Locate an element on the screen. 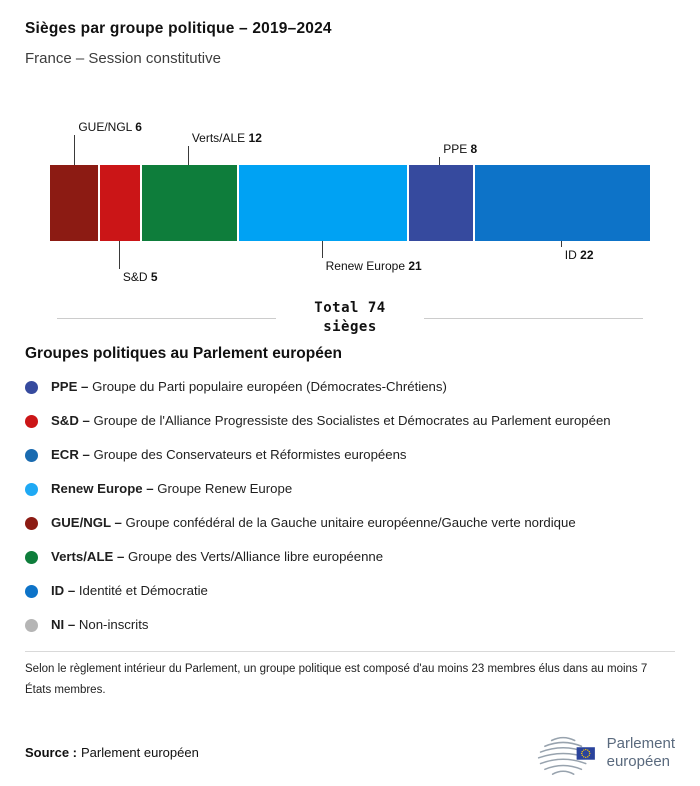  hemicycle-icon is located at coordinates (566, 755).